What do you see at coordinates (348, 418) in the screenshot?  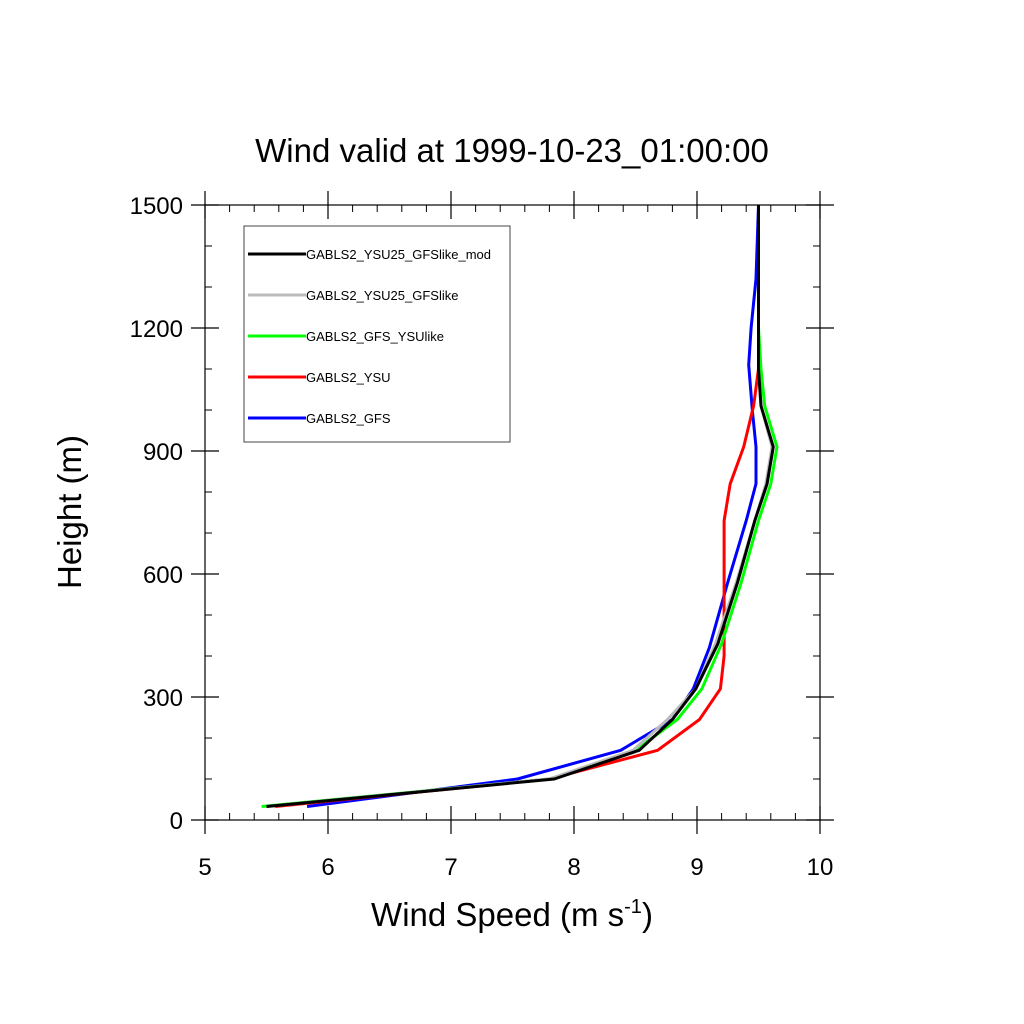 I see `legend-label: GABLS2_GFS` at bounding box center [348, 418].